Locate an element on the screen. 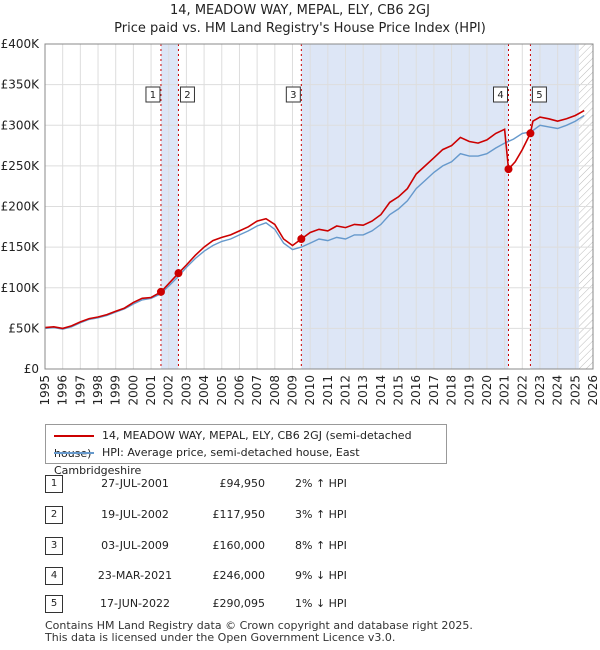  table-row: 5 17-JUN-2022 £290,095 1% ↓ HPI is located at coordinates (245, 604).